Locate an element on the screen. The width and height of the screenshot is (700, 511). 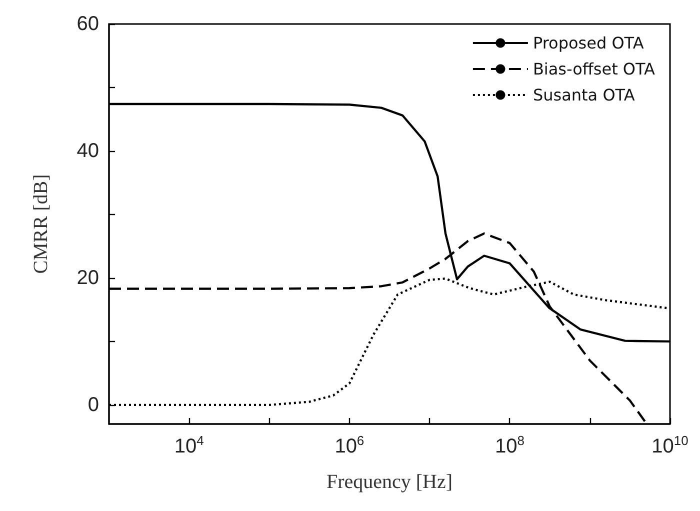
legend-label: Proposed OTA is located at coordinates (588, 43).